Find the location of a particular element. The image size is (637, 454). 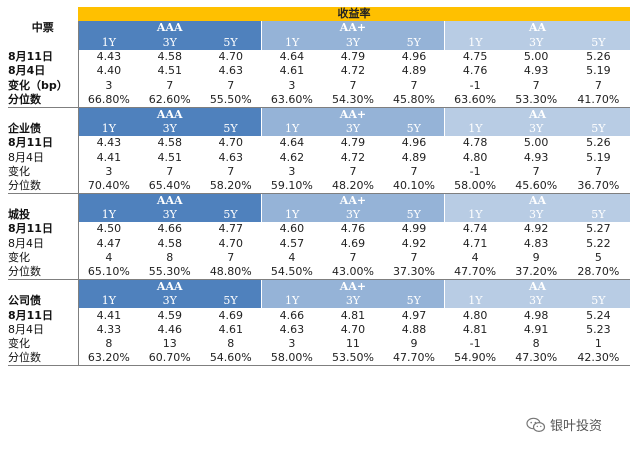

table-cell: 13 is located at coordinates (169, 344).